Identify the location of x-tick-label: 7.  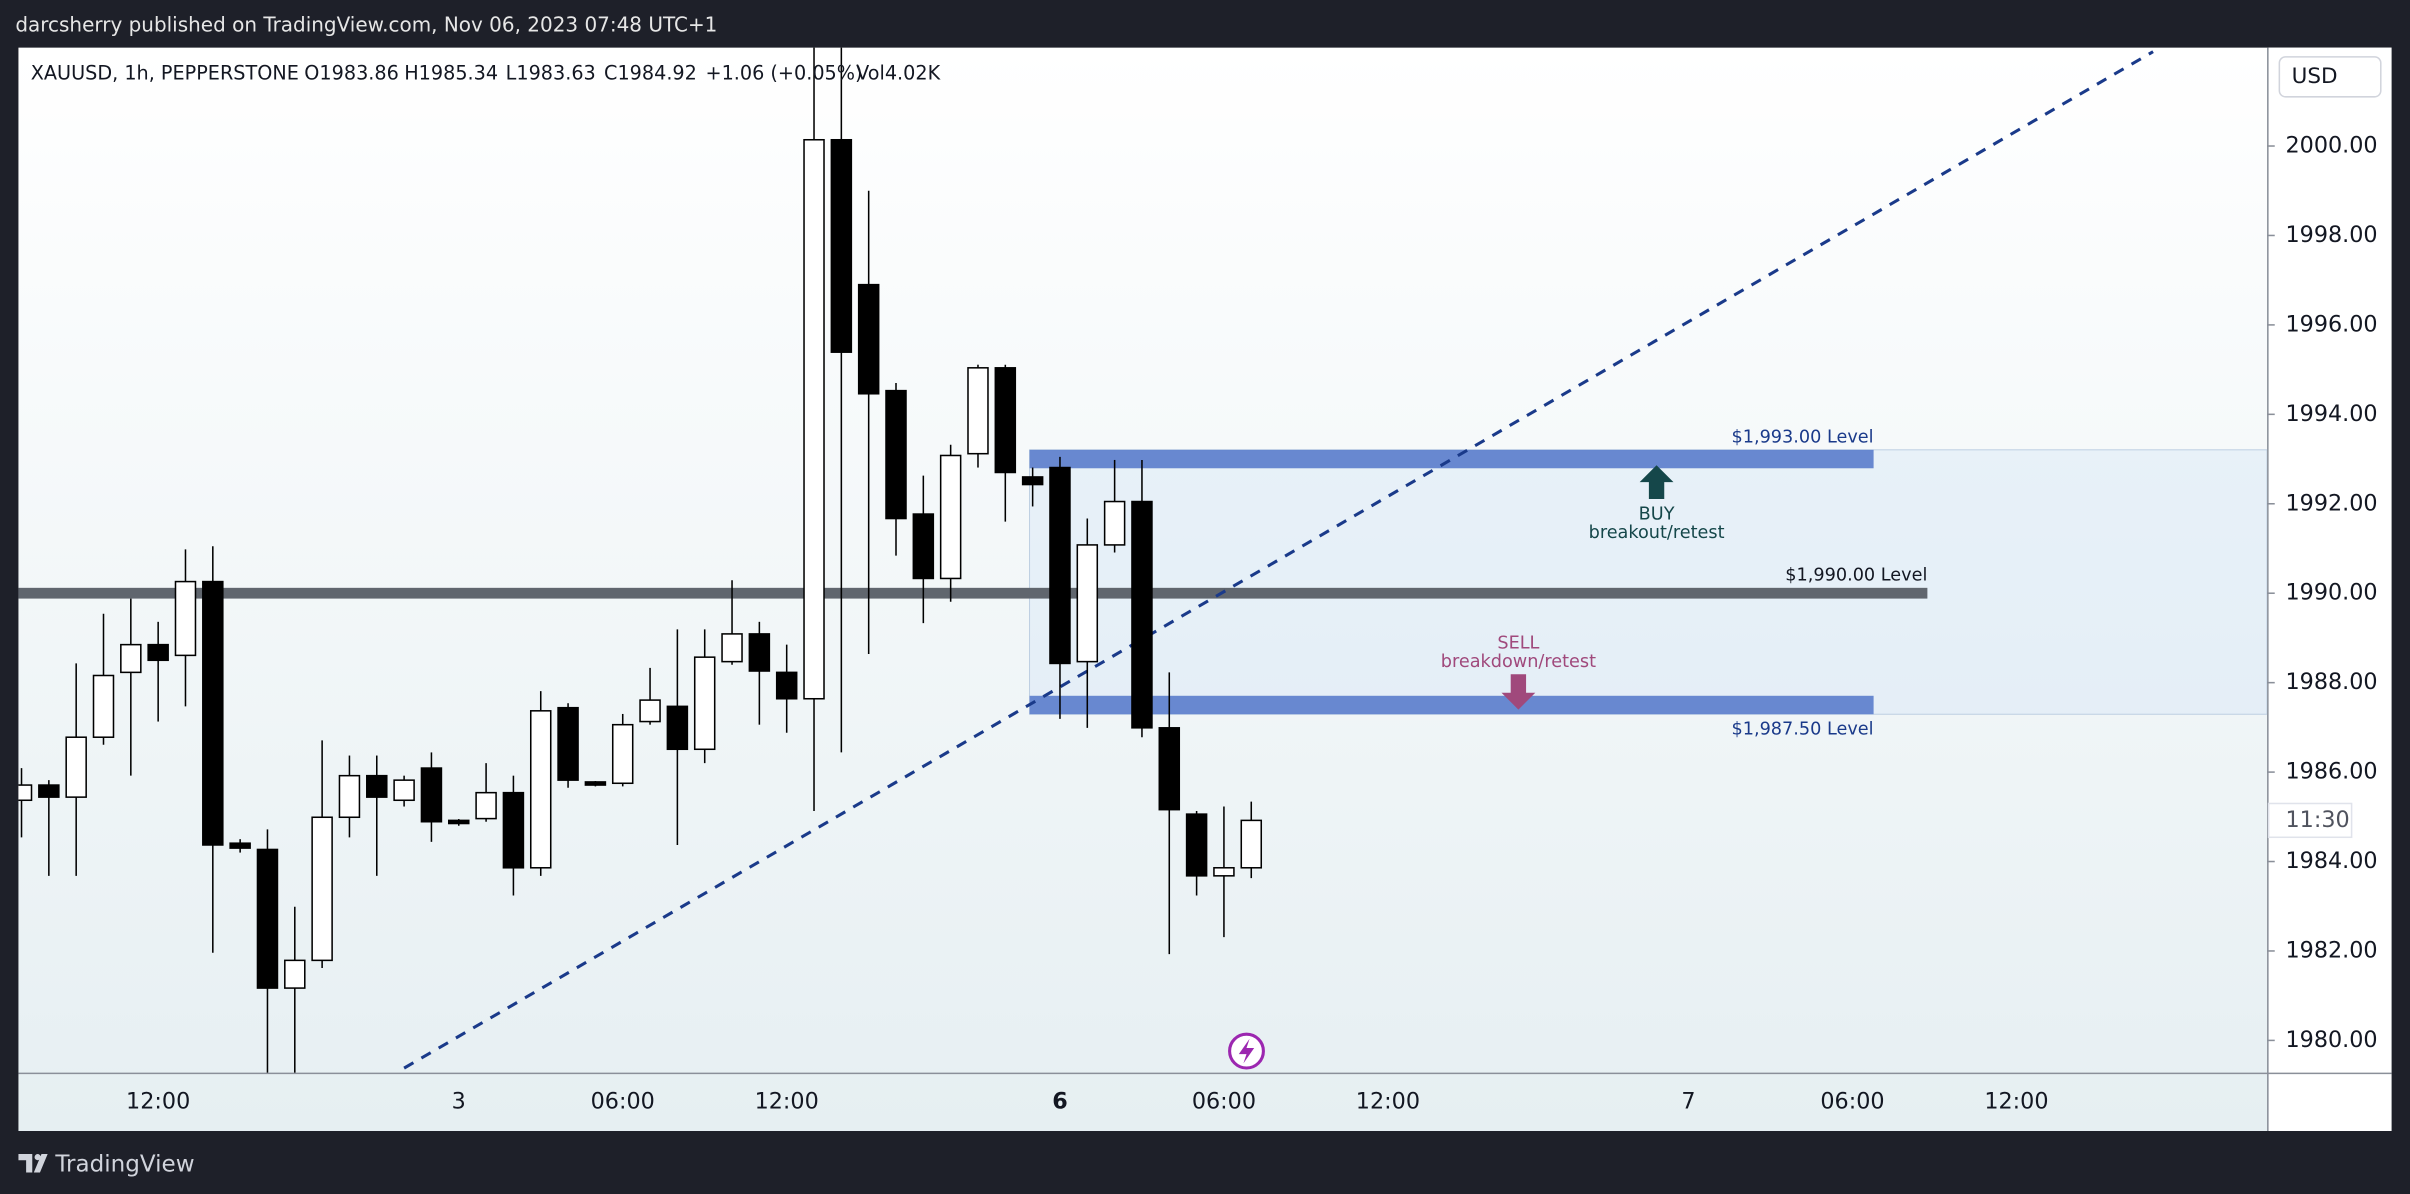
(1688, 1101).